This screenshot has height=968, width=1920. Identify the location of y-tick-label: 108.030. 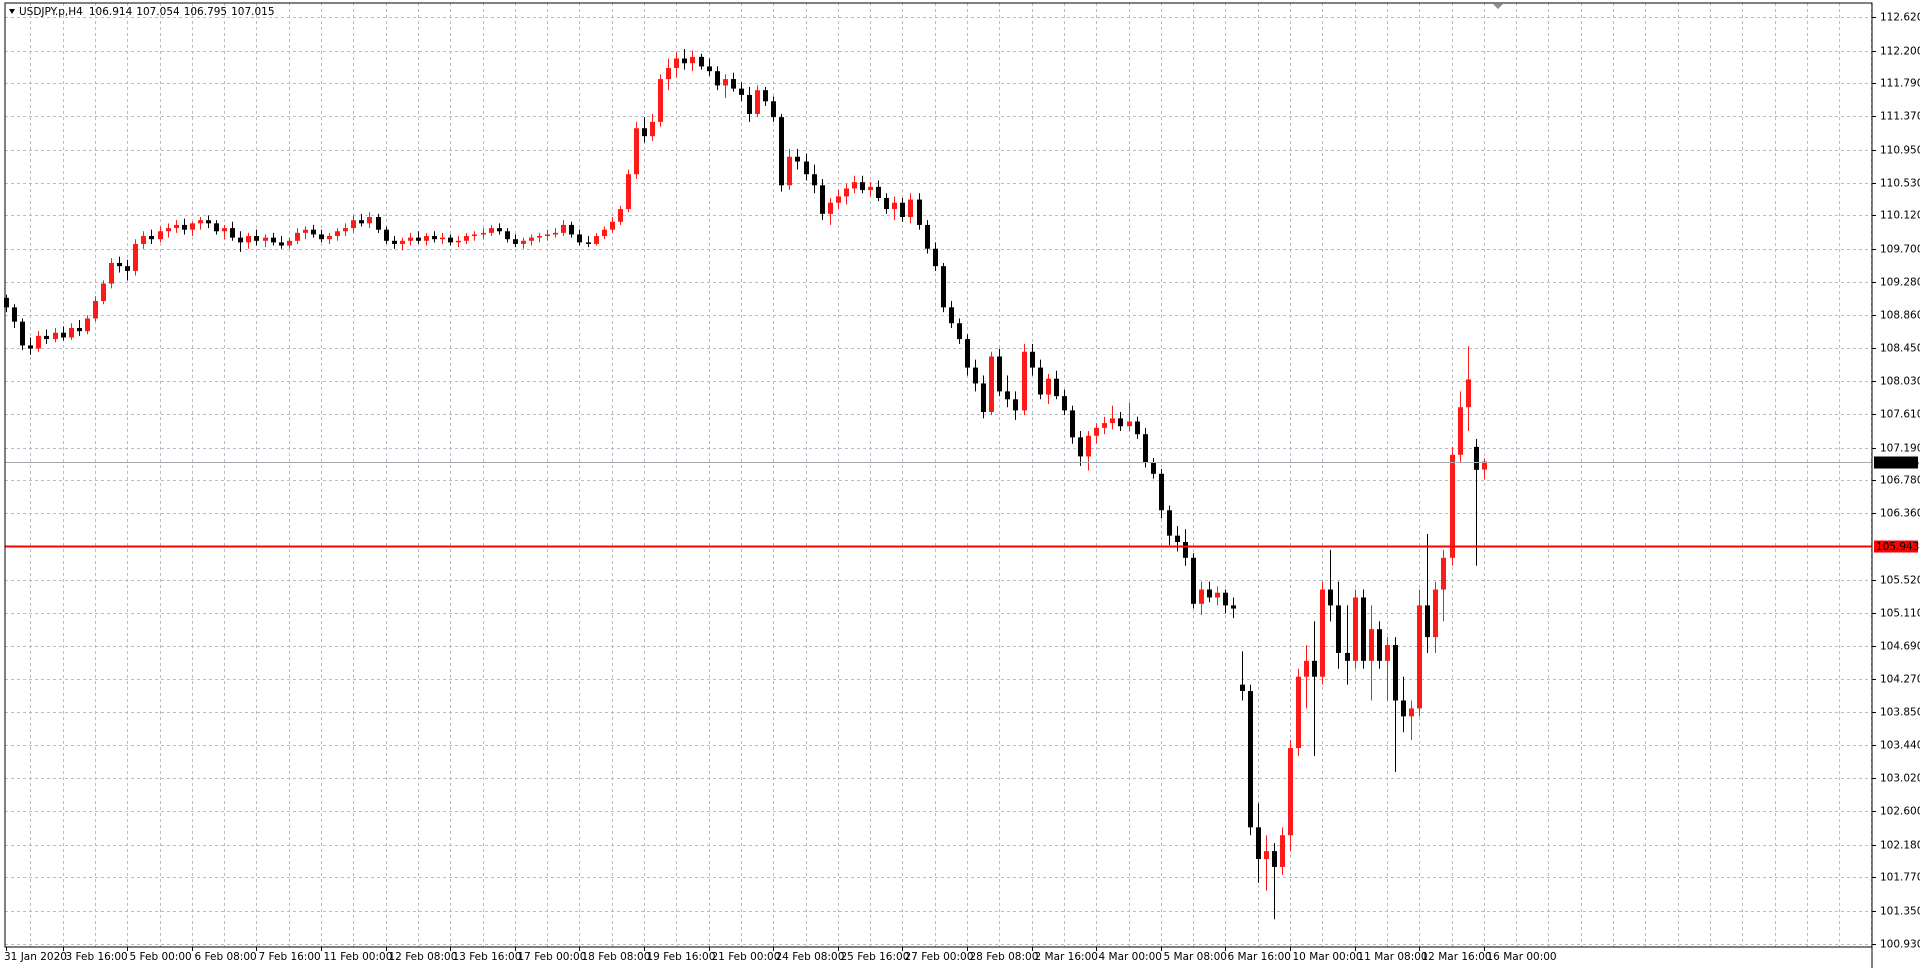
(1900, 382).